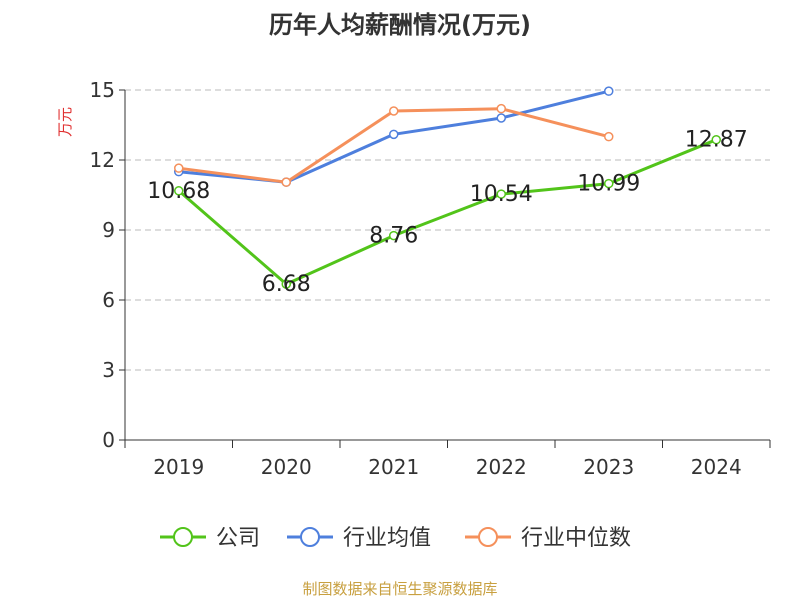 The width and height of the screenshot is (800, 604). I want to click on y-tick-label: 15, so click(102, 90).